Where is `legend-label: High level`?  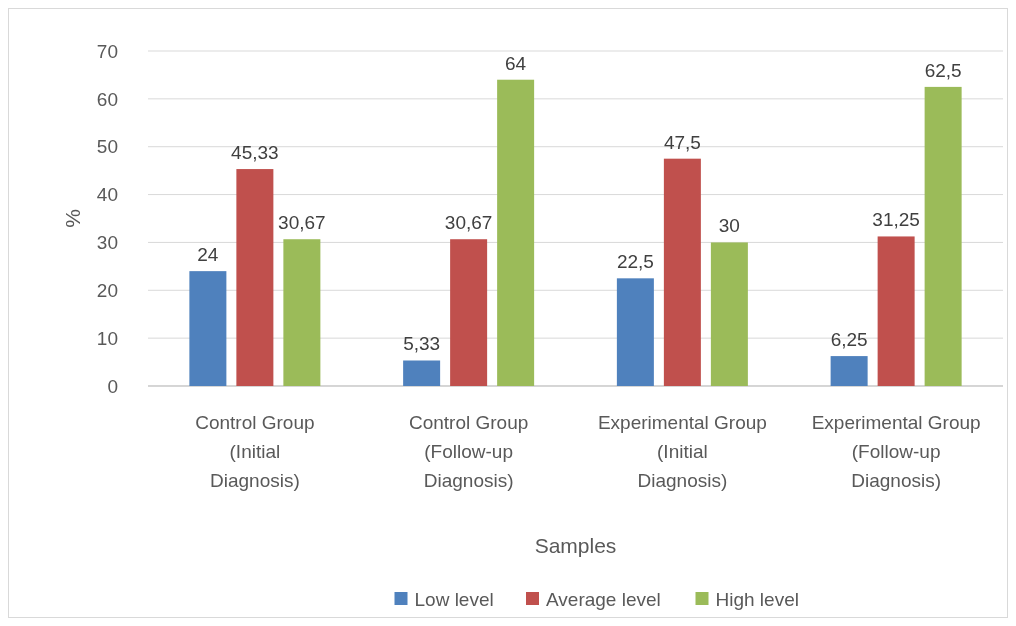
legend-label: High level is located at coordinates (757, 599).